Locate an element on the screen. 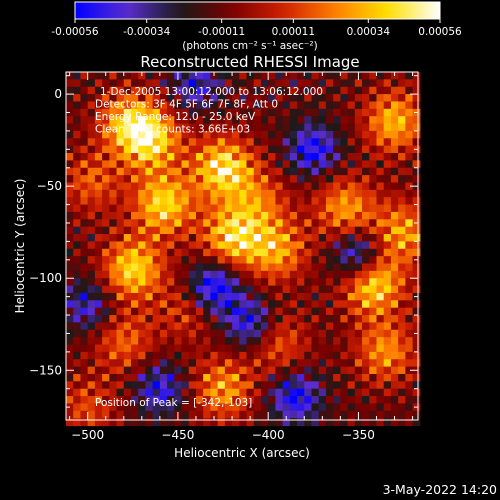 The height and width of the screenshot is (500, 500). chart-title: Reconstructed RHESSI Image is located at coordinates (249, 62).